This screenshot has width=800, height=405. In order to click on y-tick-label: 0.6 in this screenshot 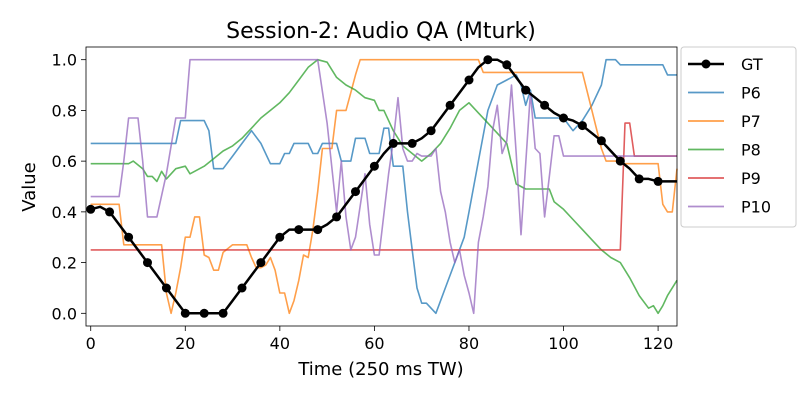, I will do `click(64, 161)`.